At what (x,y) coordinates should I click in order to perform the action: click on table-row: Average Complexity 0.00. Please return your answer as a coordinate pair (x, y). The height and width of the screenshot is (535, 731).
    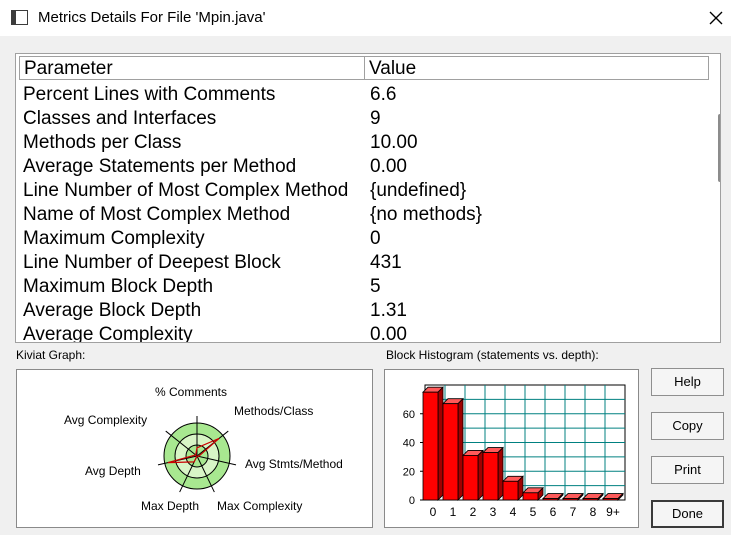
    Looking at the image, I should click on (363, 333).